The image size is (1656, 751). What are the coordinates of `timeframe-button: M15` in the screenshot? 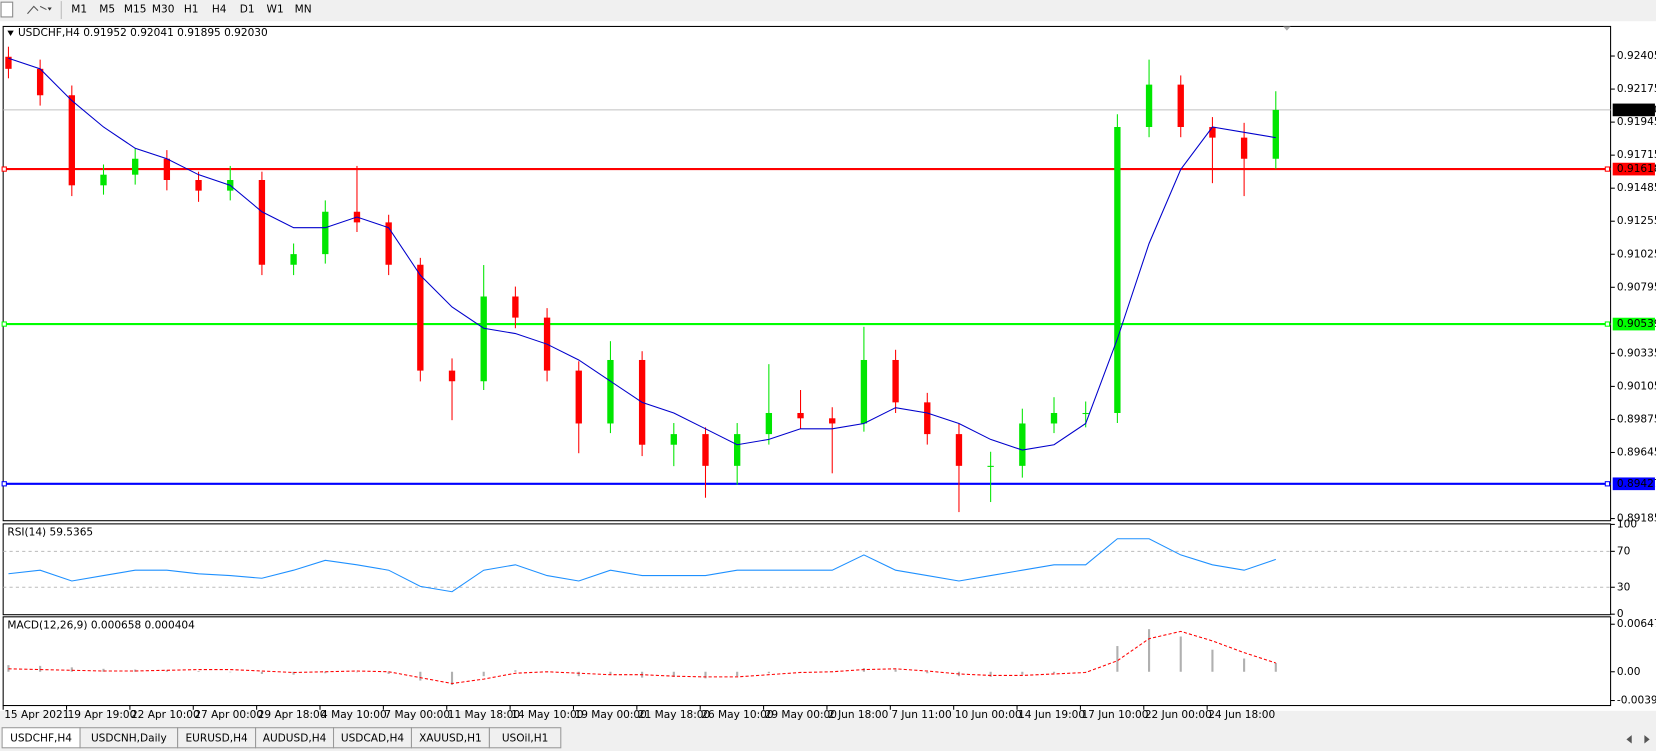 It's located at (135, 10).